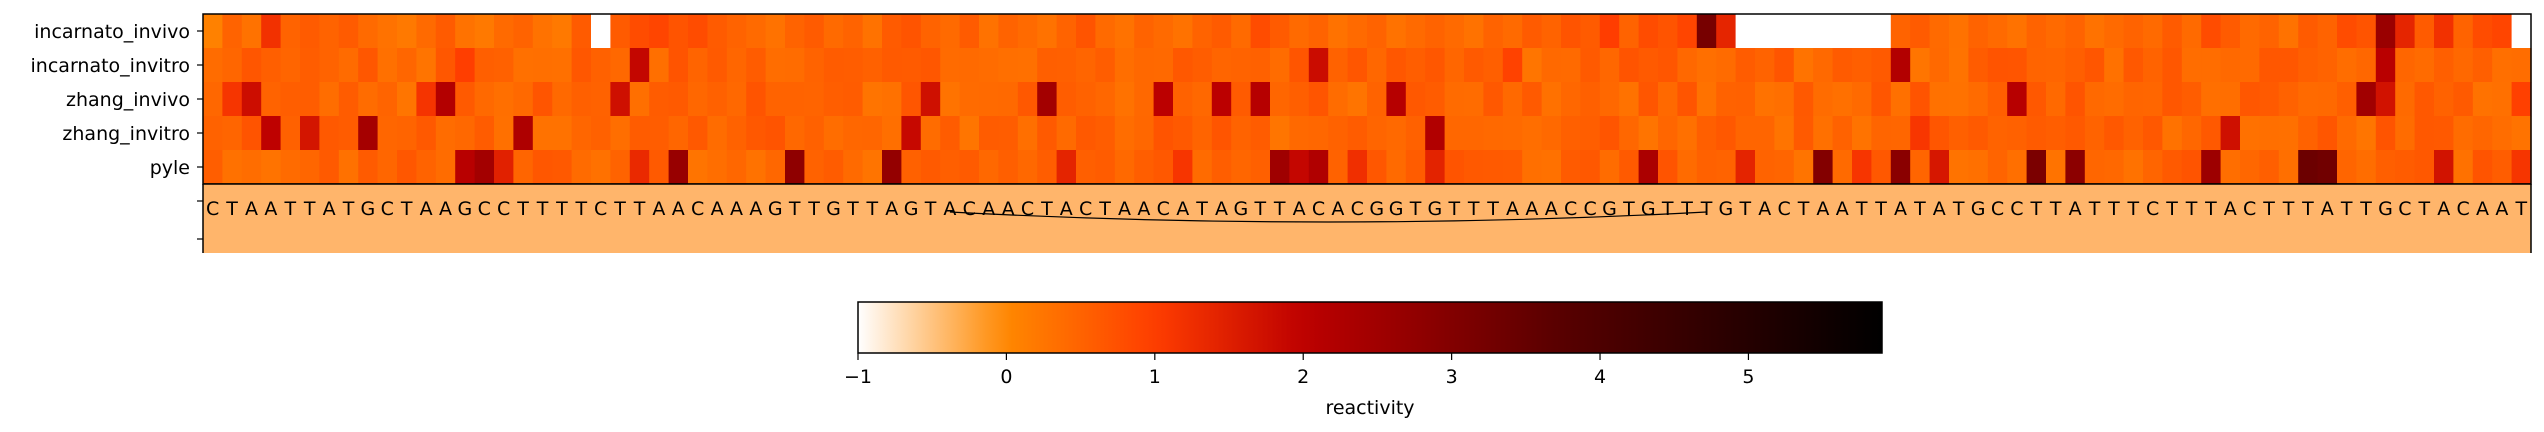 This screenshot has width=2544, height=432. What do you see at coordinates (1155, 377) in the screenshot?
I see `colorbar-tick-label: 1` at bounding box center [1155, 377].